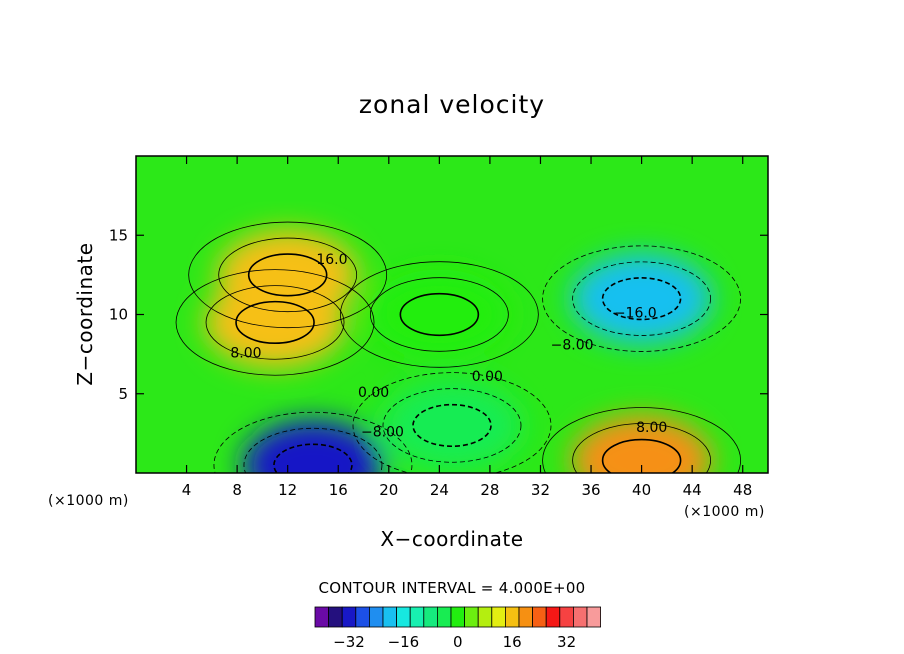  What do you see at coordinates (651, 428) in the screenshot?
I see `contour-label-7: 8.00` at bounding box center [651, 428].